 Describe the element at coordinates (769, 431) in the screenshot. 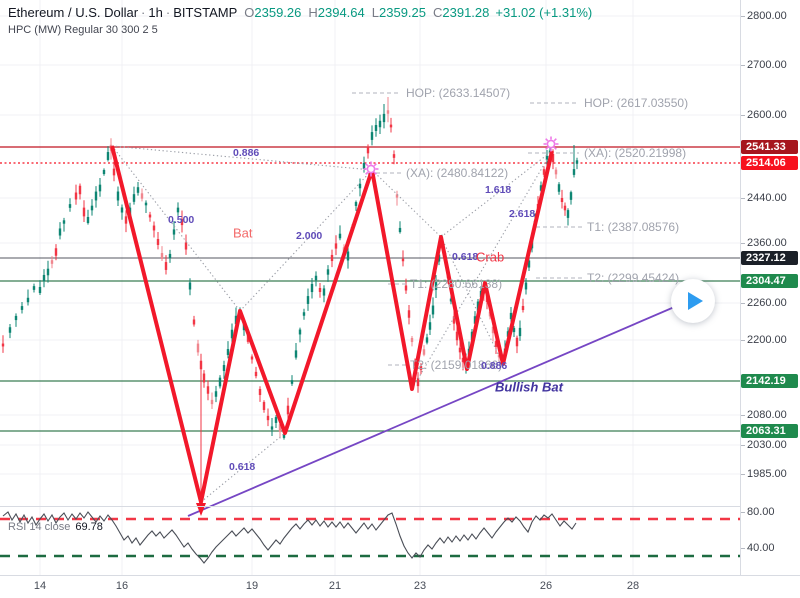

I see `price-line-badge: 2063.31` at that location.